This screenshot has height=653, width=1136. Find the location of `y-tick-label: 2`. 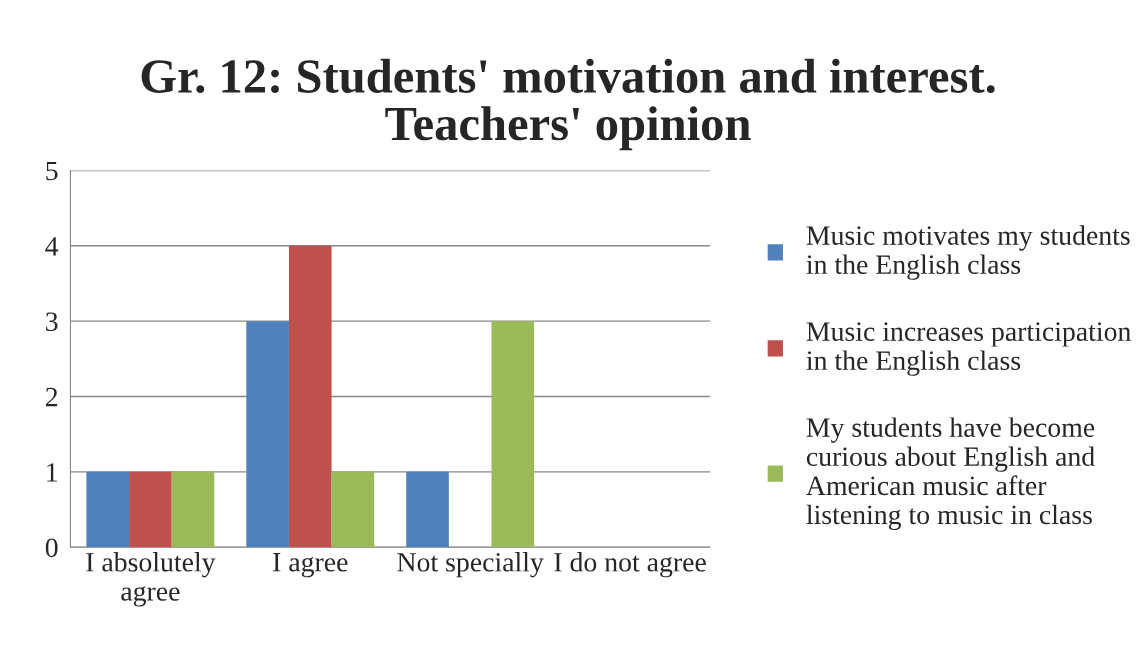

y-tick-label: 2 is located at coordinates (51, 397).